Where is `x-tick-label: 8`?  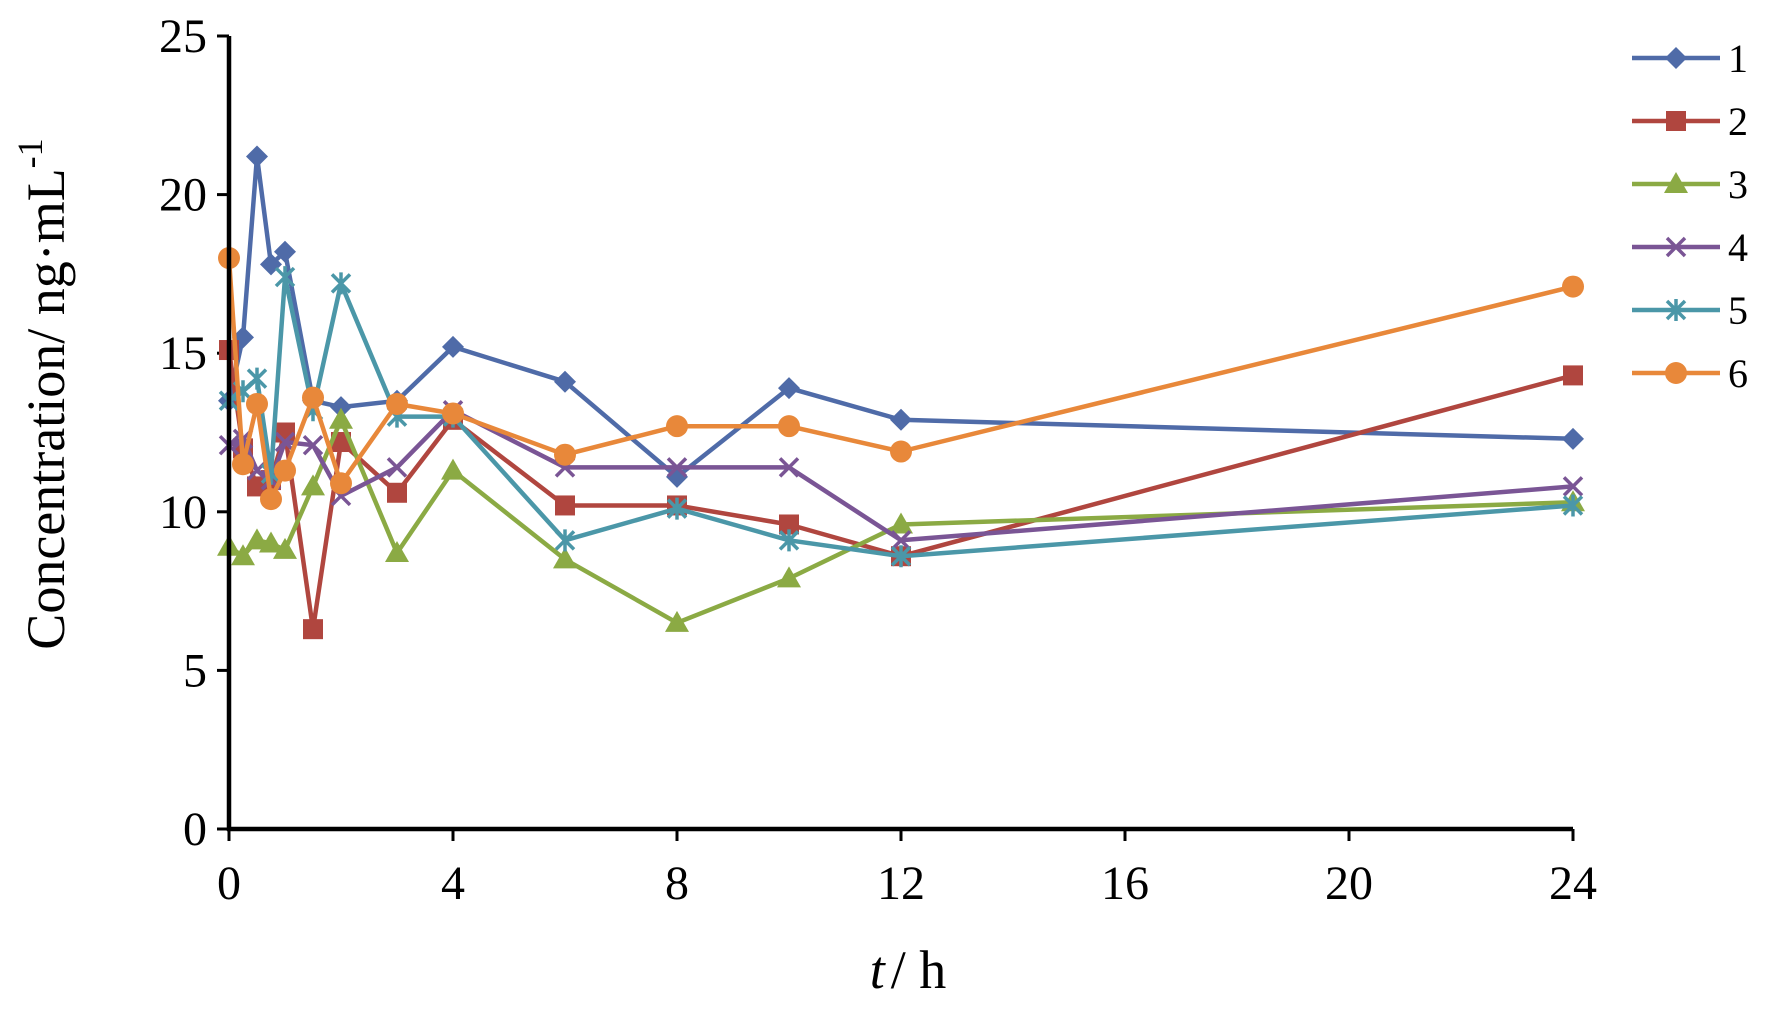
x-tick-label: 8 is located at coordinates (677, 883).